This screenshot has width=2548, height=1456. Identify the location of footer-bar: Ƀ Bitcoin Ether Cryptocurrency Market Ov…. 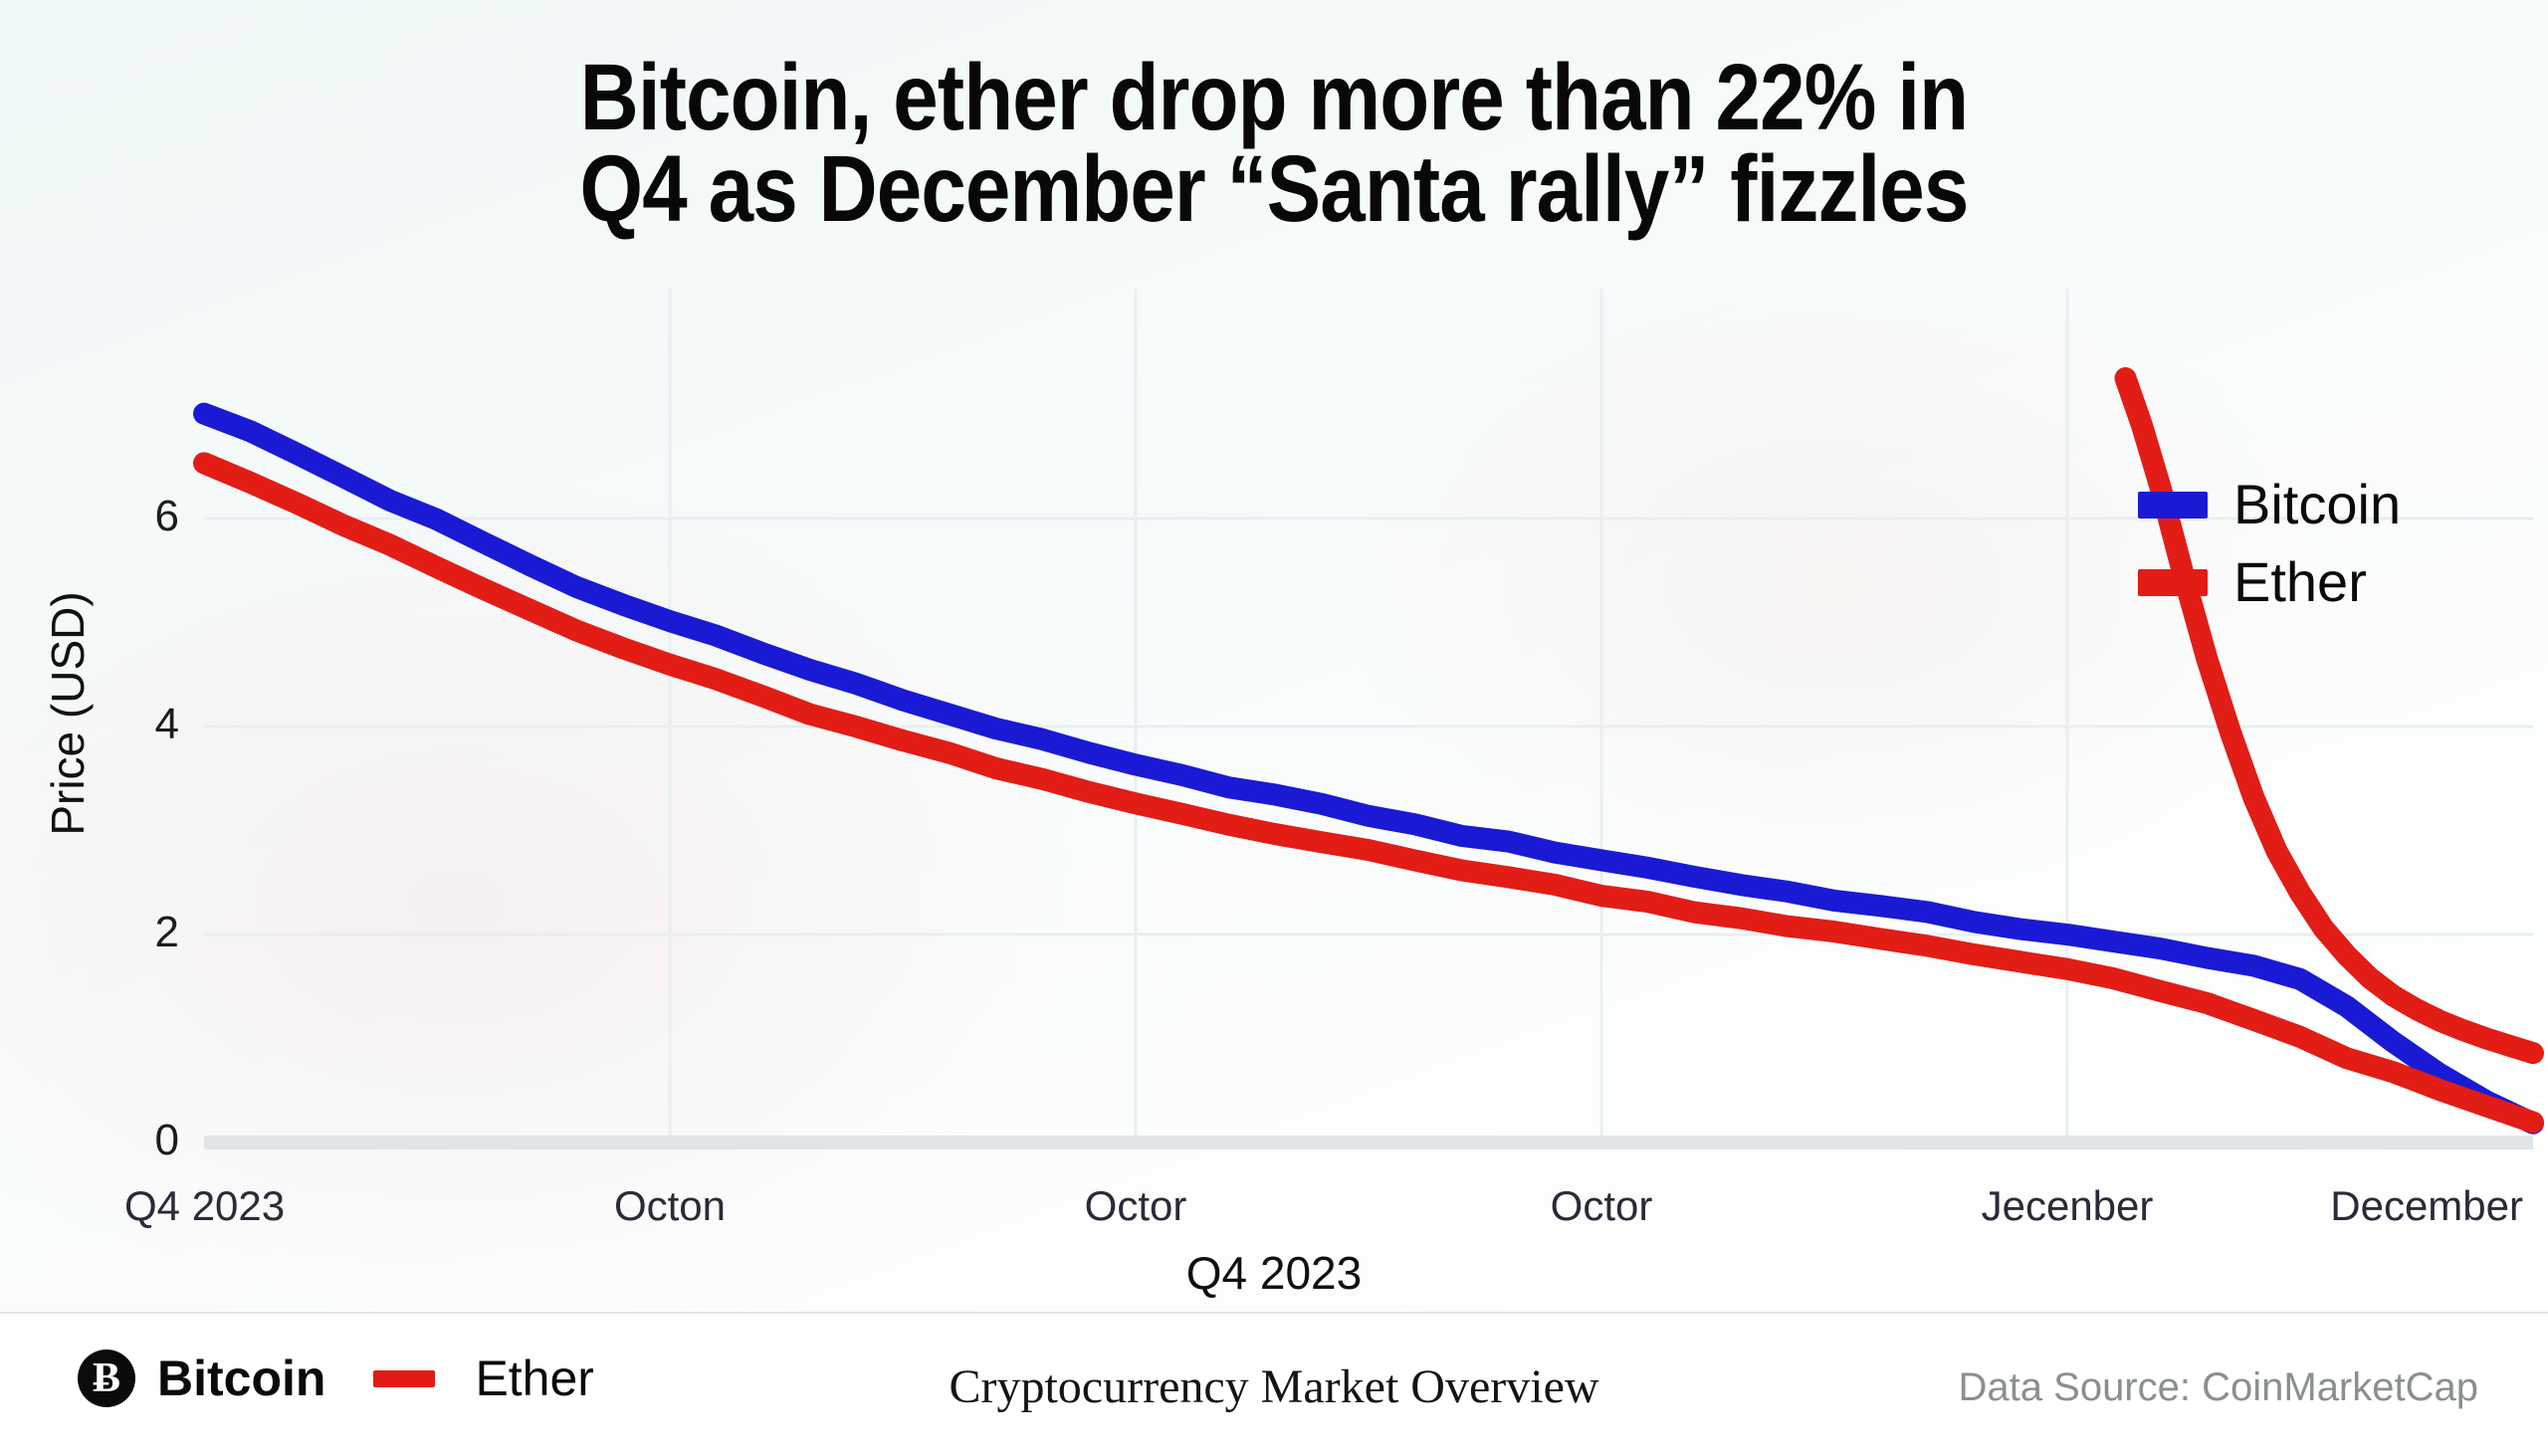
(1274, 1385).